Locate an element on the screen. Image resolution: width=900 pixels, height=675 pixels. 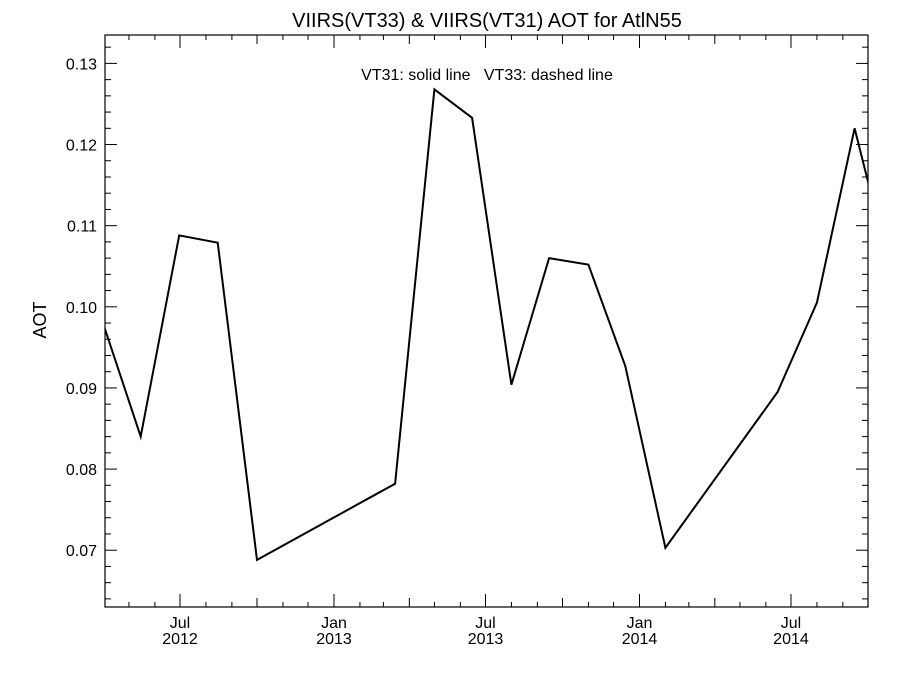
legend-annotation: VT31: solid line VT33: dashed line is located at coordinates (487, 75).